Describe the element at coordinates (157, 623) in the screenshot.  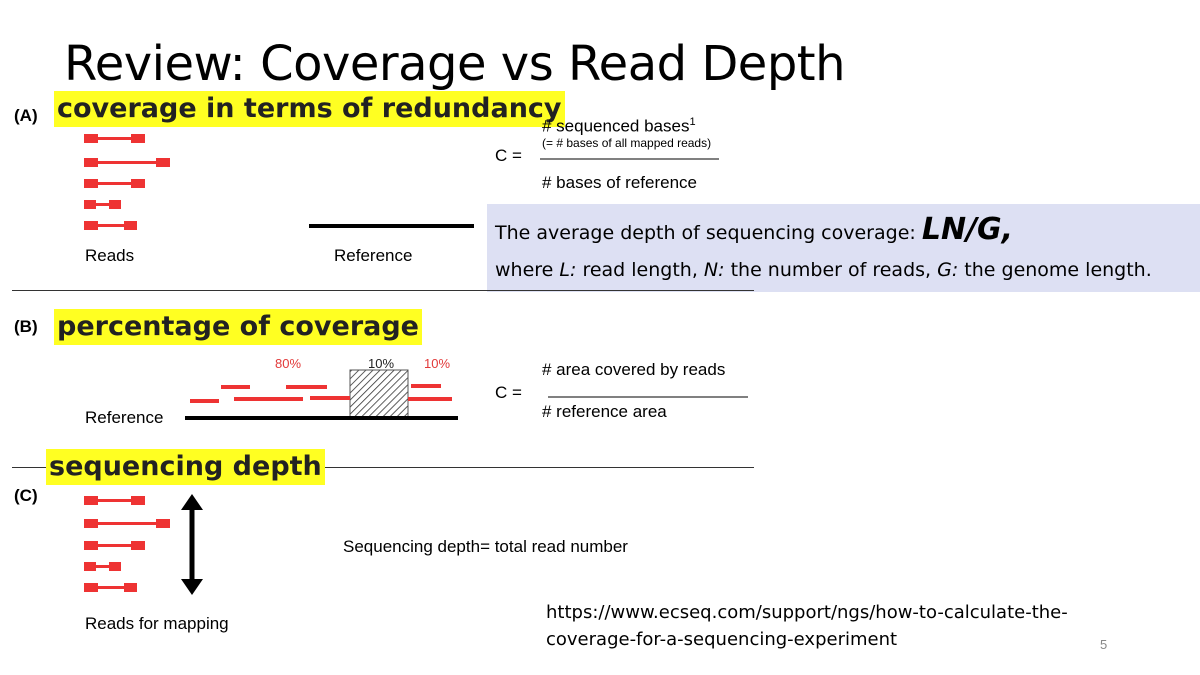
I see `reads-for-mapping-label: Reads for mapping` at that location.